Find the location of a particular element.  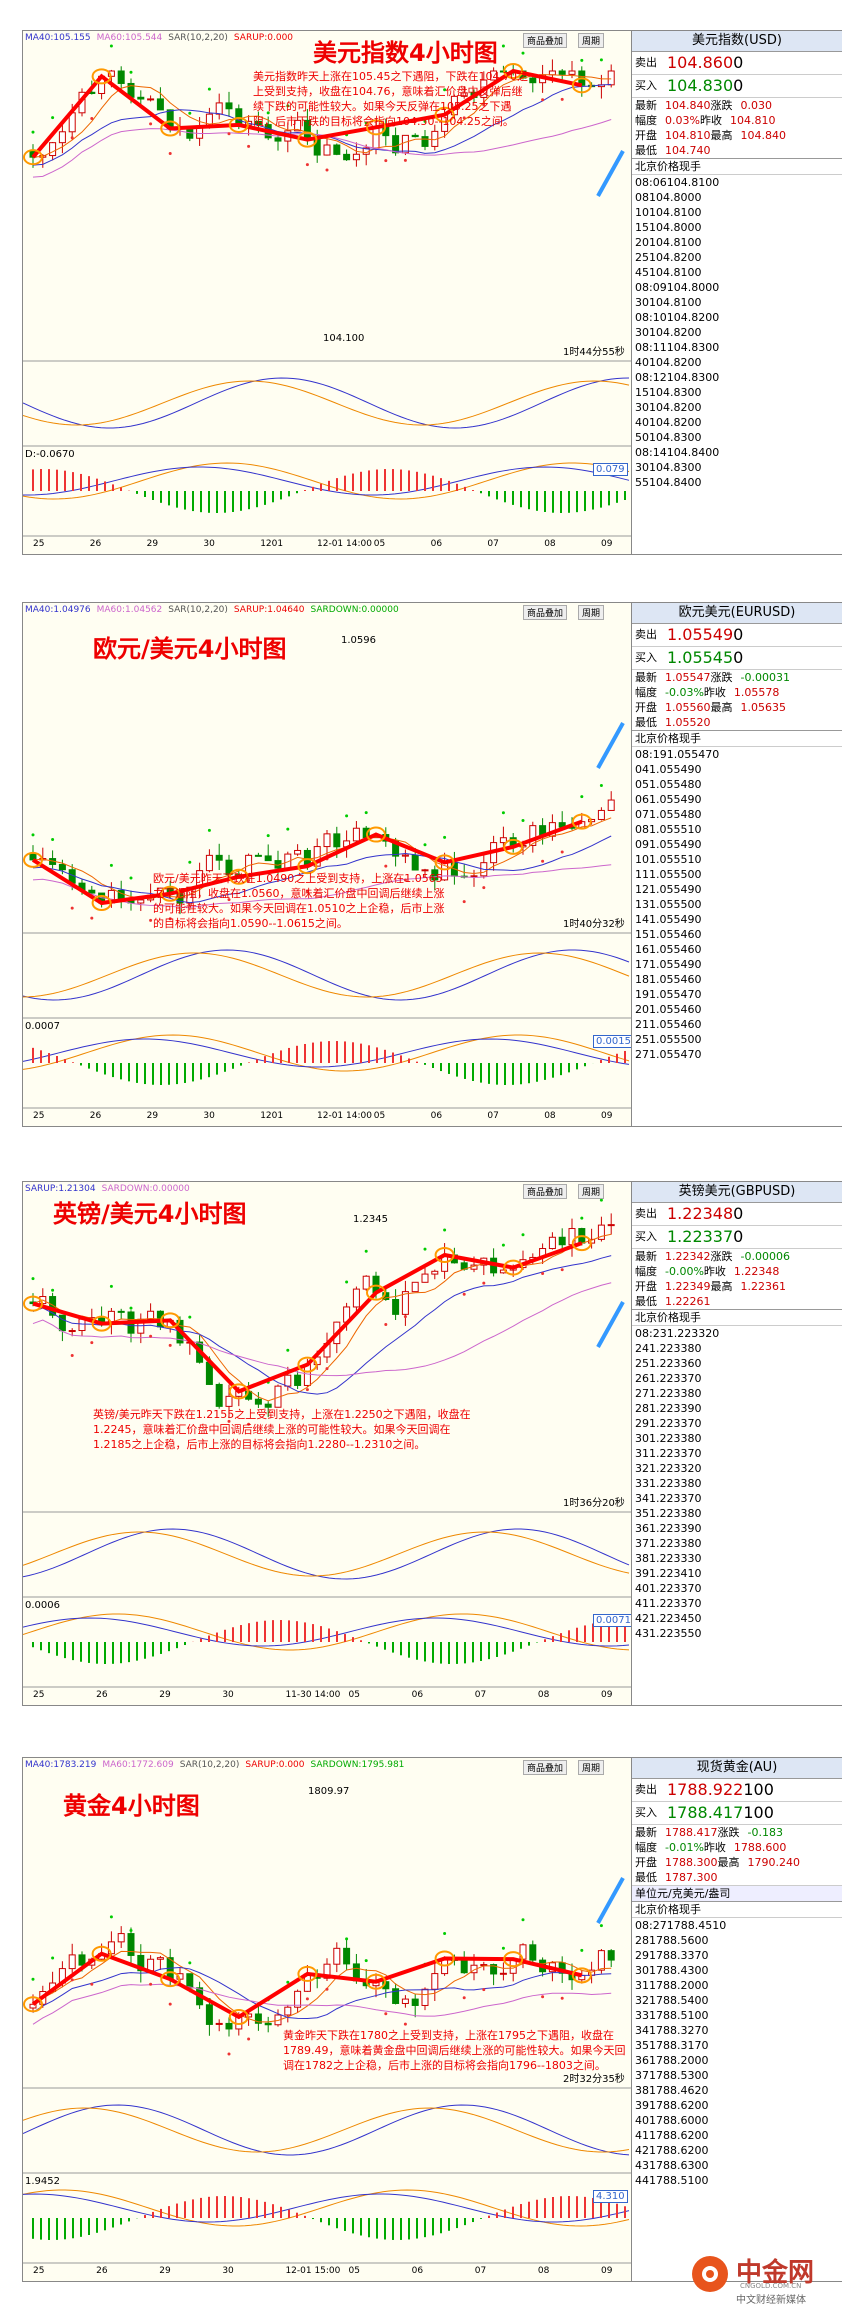

tick-cell: 1788.630 is located at coordinates (675, 2165).